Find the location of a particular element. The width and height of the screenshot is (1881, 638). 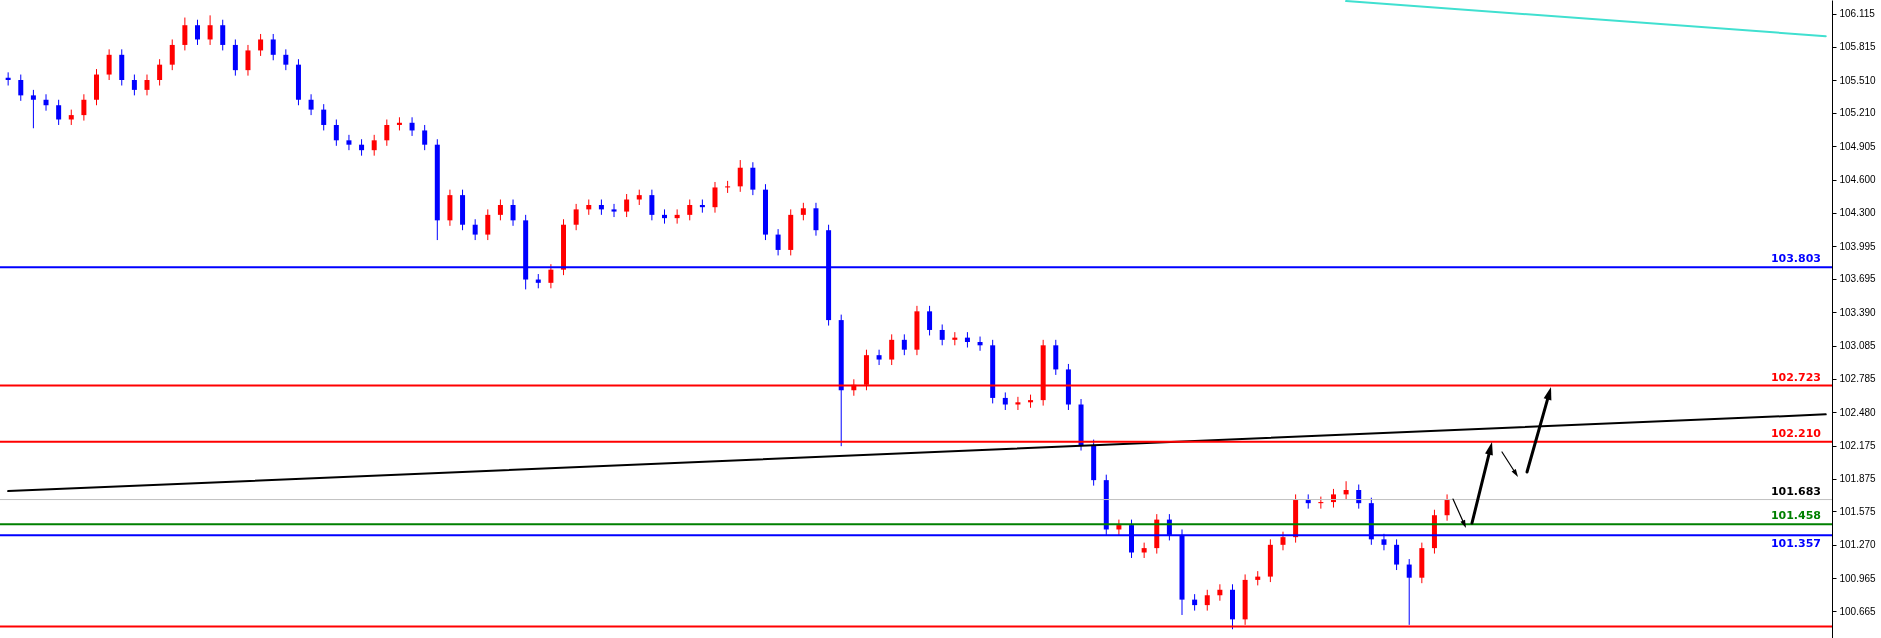

y-tick-label: 104.905 is located at coordinates (1858, 146).